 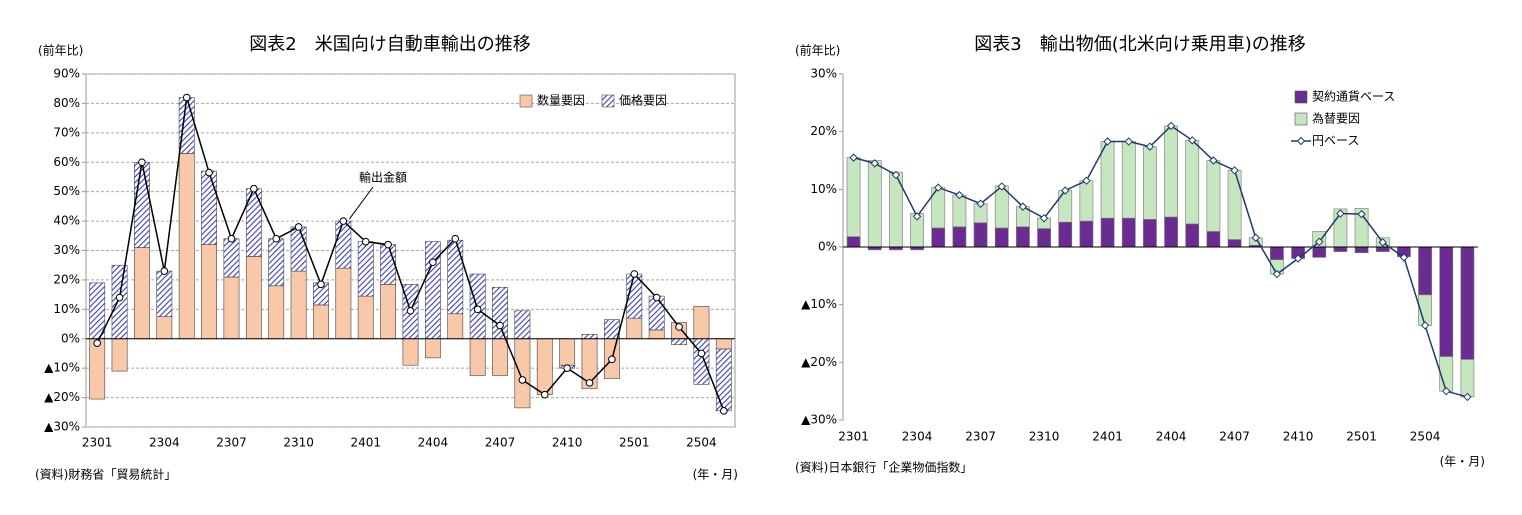 What do you see at coordinates (298, 443) in the screenshot?
I see `x-tick-label: 2310` at bounding box center [298, 443].